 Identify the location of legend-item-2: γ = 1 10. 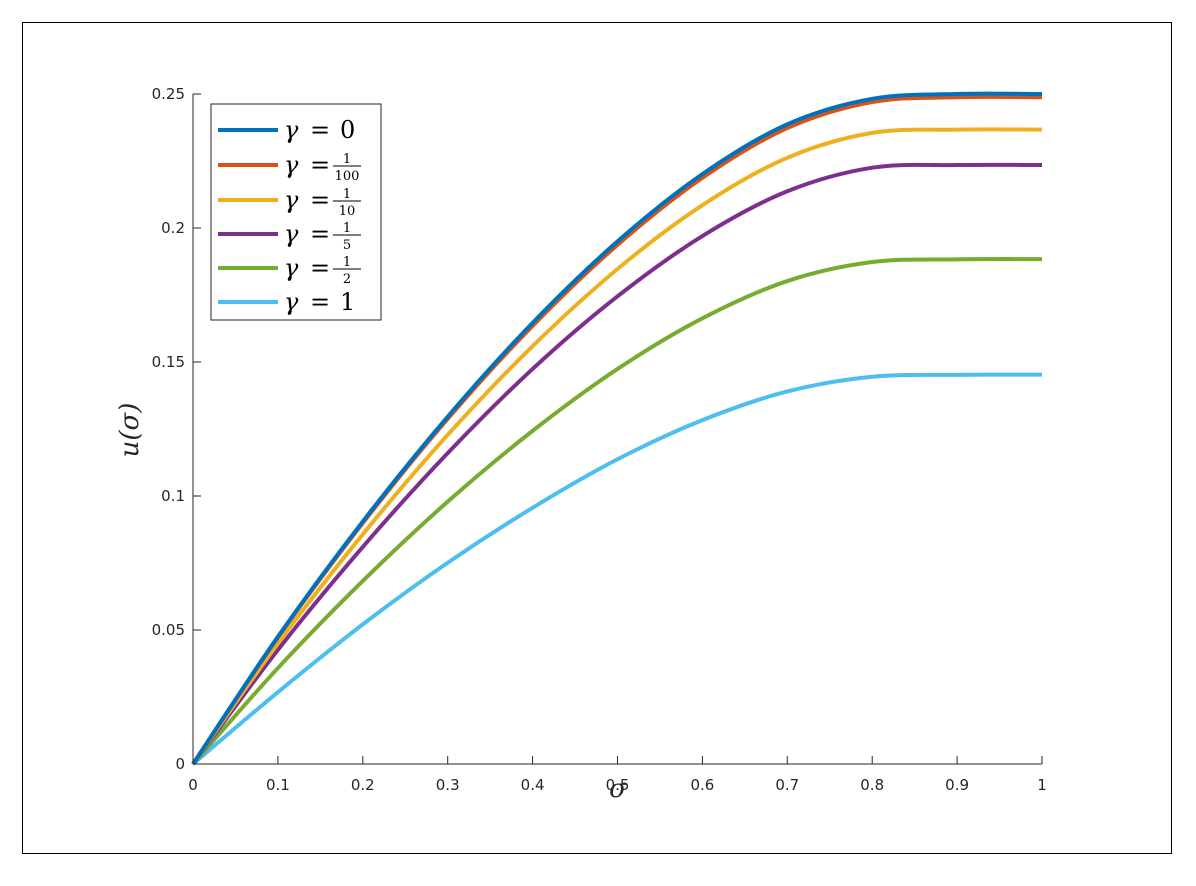
(289, 202).